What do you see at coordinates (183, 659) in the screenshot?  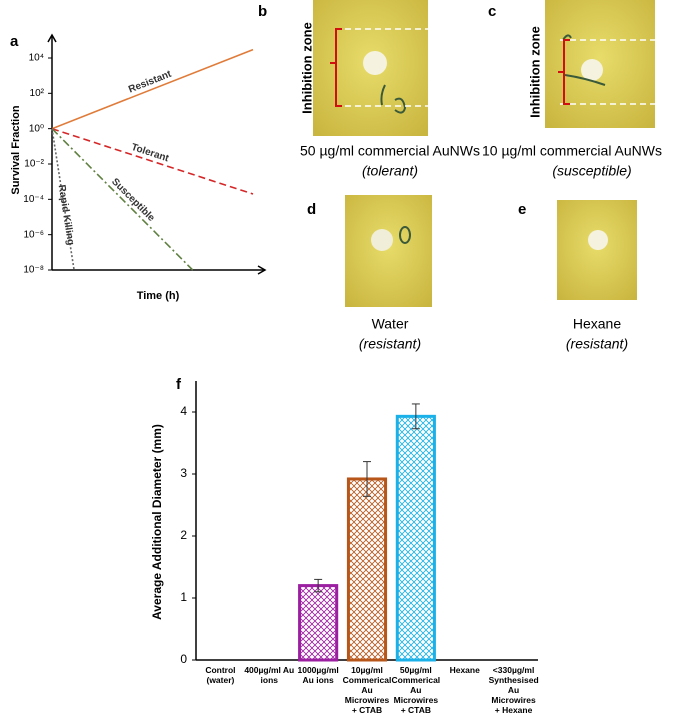 I see `y-tick-label: 0` at bounding box center [183, 659].